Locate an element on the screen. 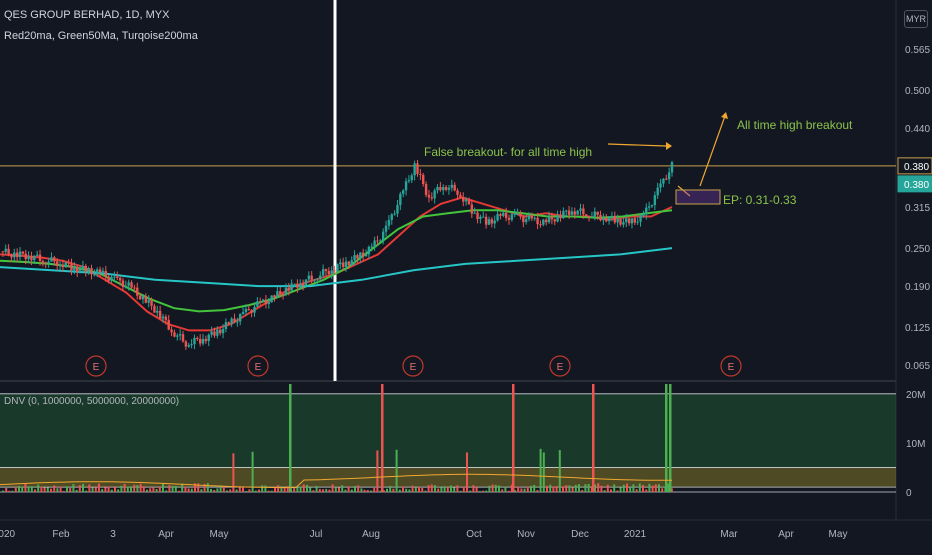  symbol-title: QES GROUP BERHAD, 1D, MYX is located at coordinates (87, 15).